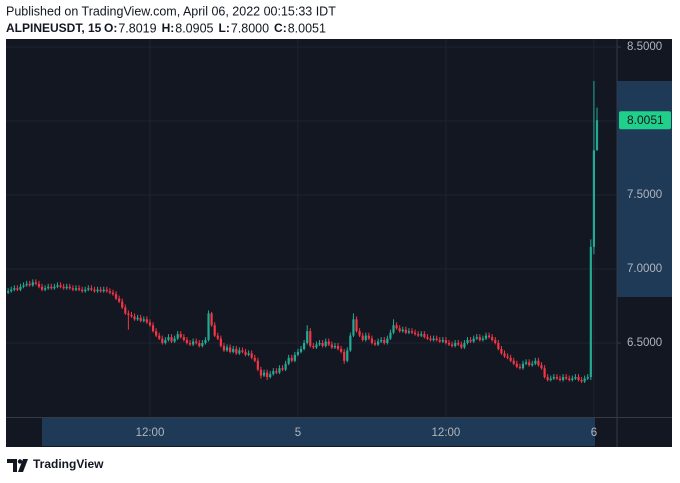 The image size is (680, 483). Describe the element at coordinates (644, 47) in the screenshot. I see `y-tick-label: 8.5000` at that location.